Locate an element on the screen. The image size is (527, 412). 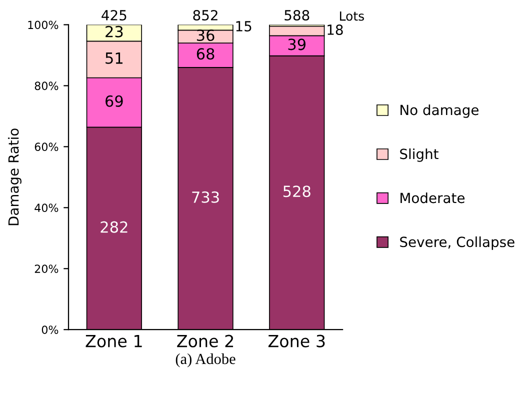
annotation: 69 is located at coordinates (114, 101).